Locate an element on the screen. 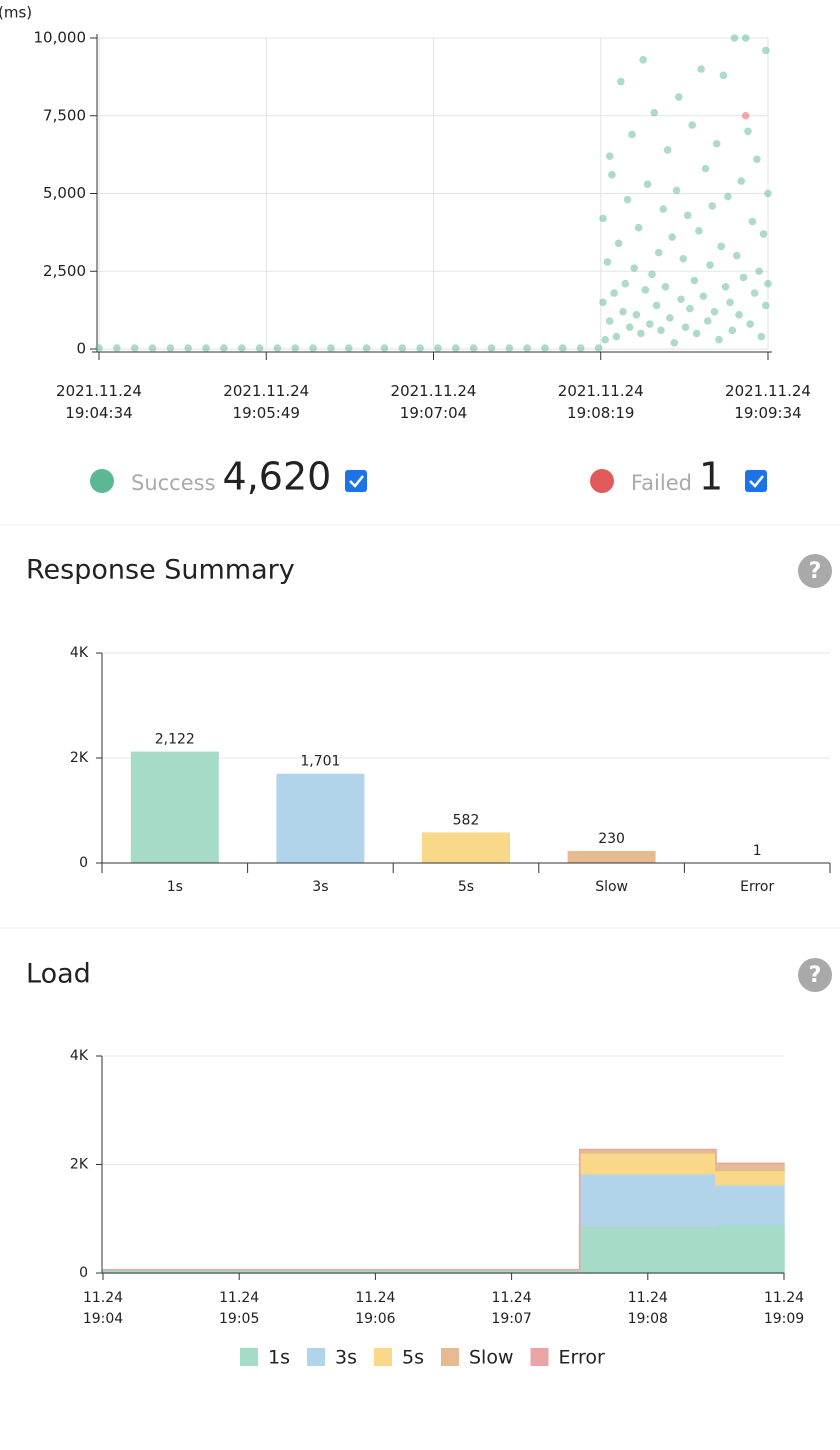 This screenshot has width=840, height=1450. x-tick-label: 1s is located at coordinates (175, 887).